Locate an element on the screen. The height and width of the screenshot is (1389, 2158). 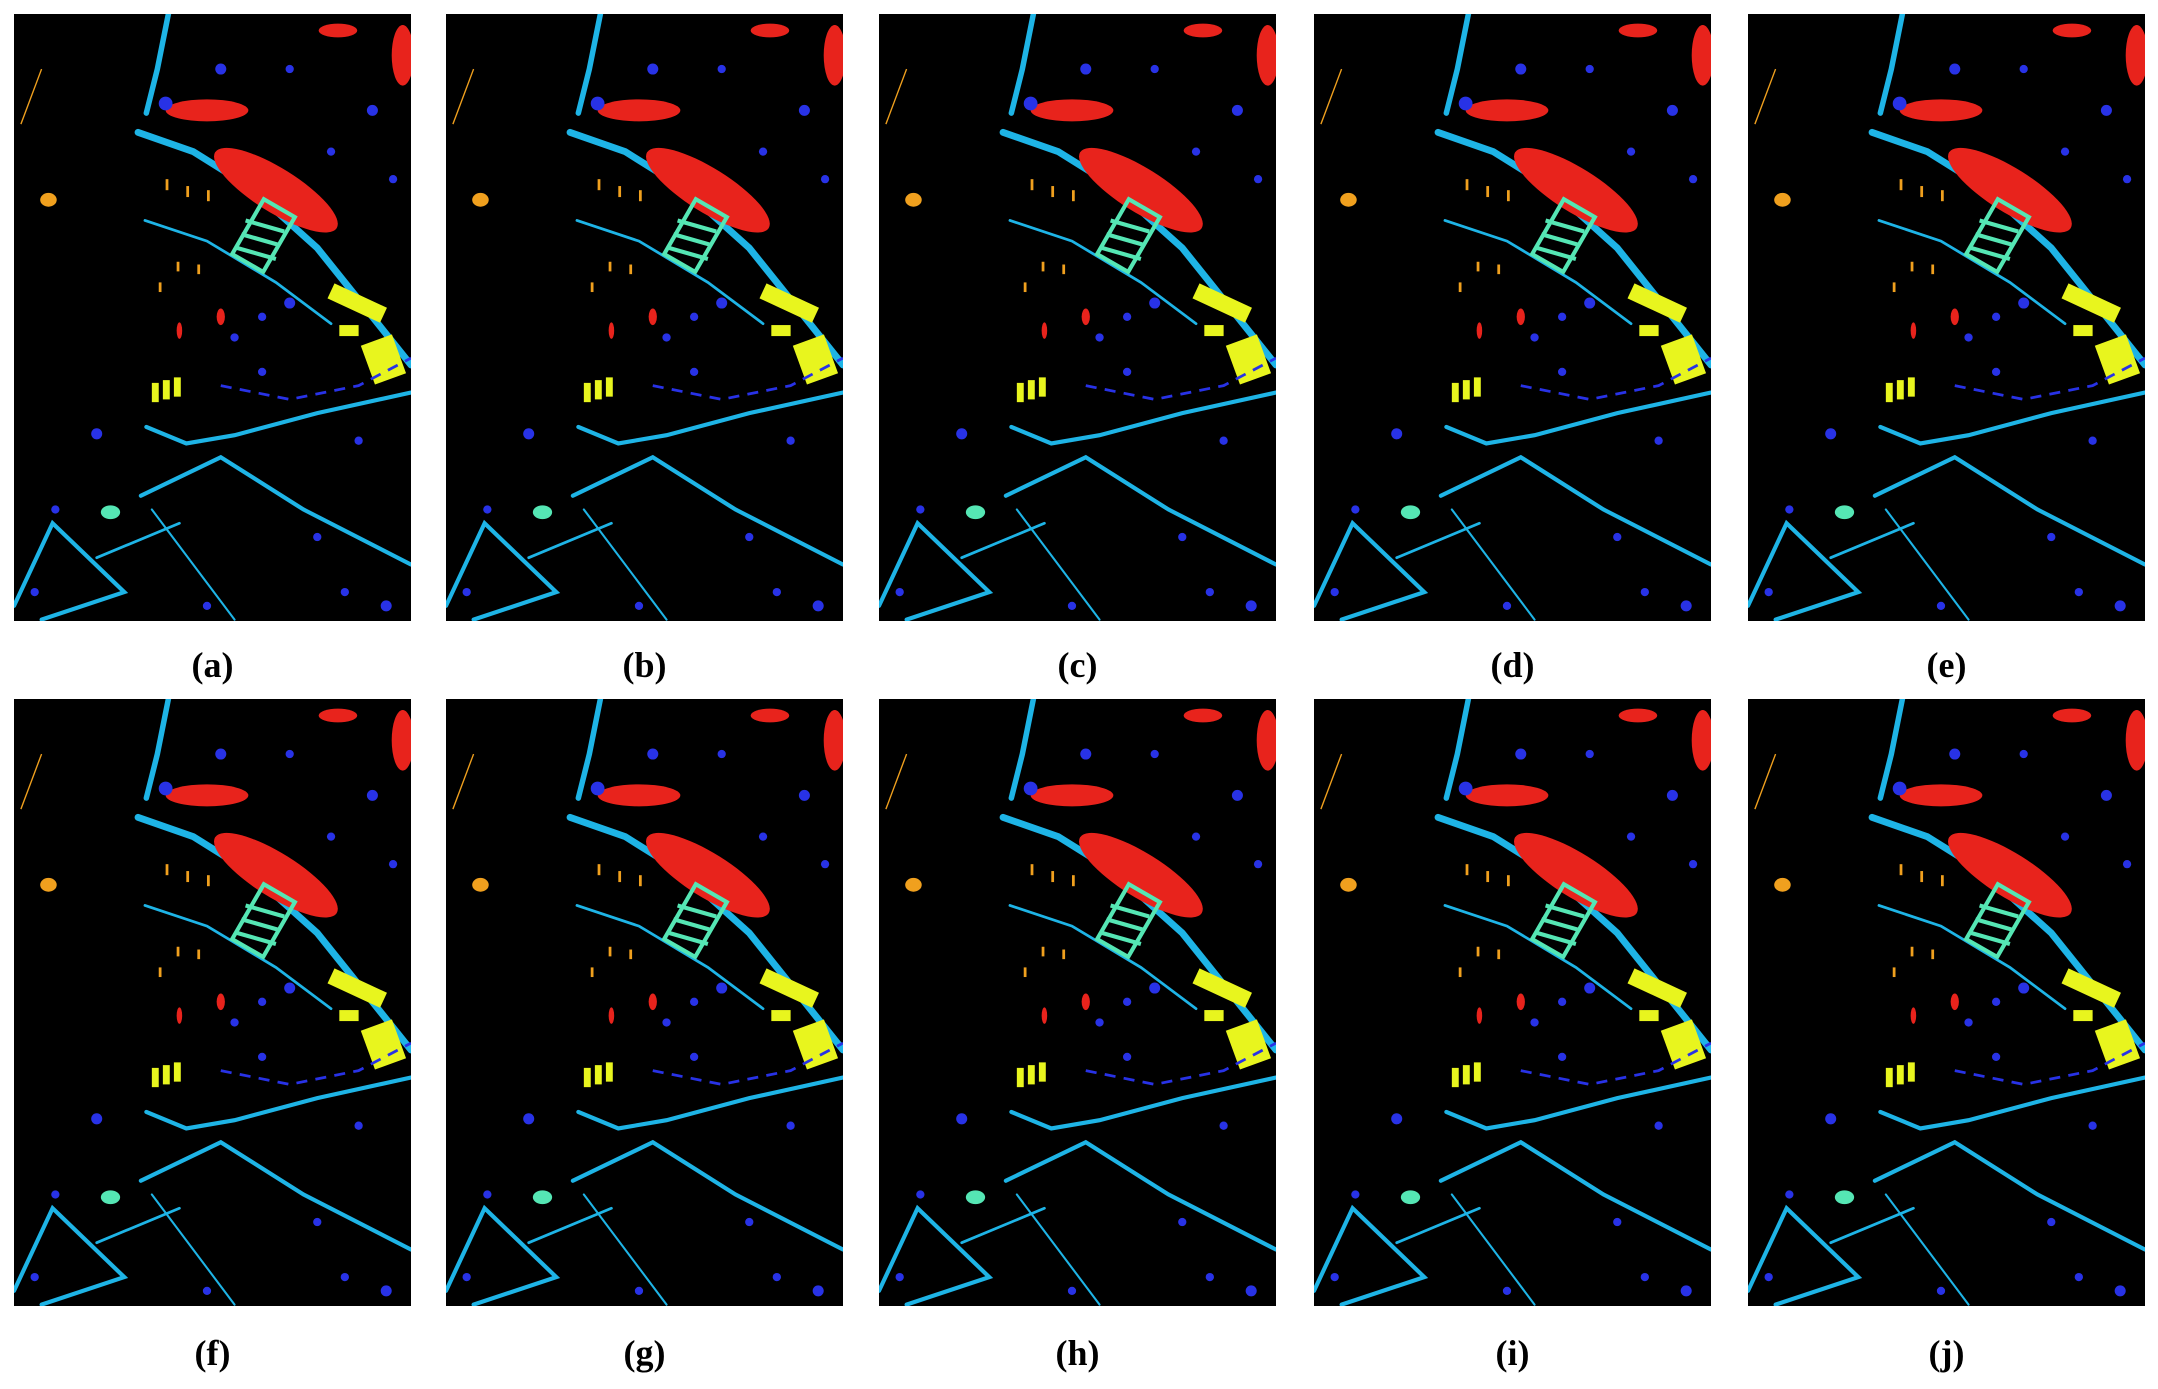
panel-label: (c) is located at coordinates (1077, 665).